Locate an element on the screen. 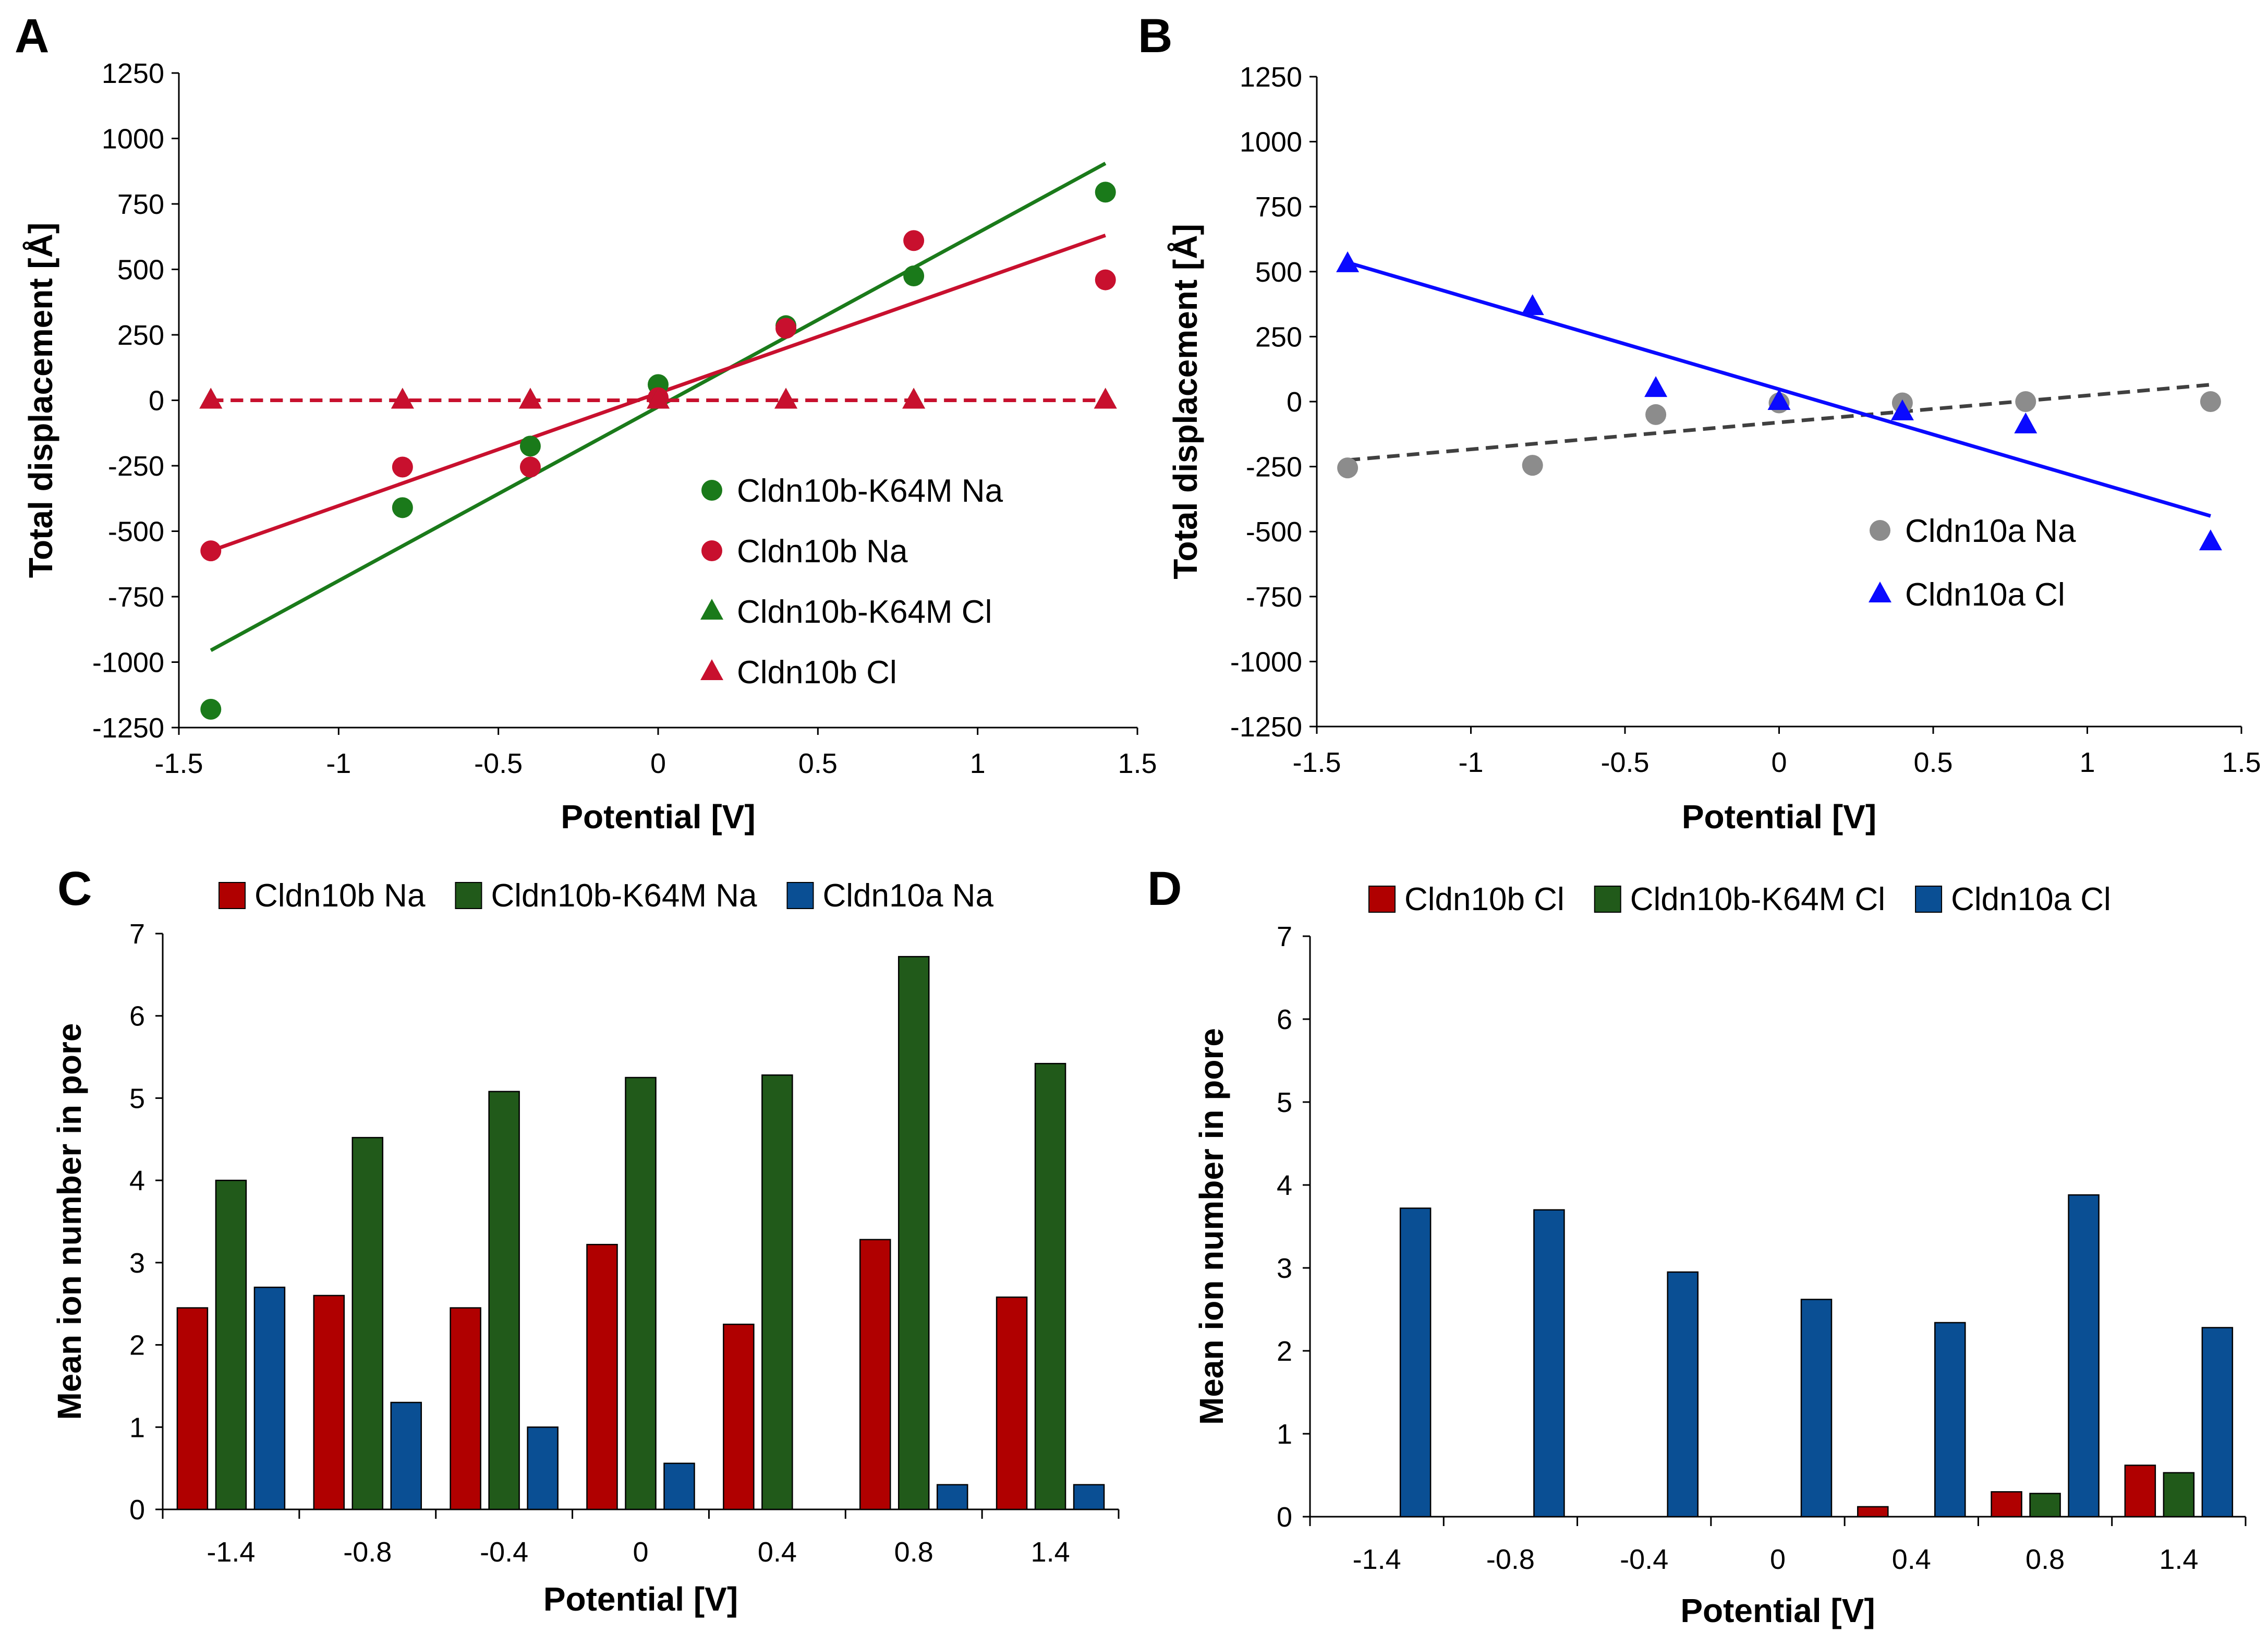  legend-label-cldn10b-k64m-na: Cldn10b-K64M Na is located at coordinates (624, 896).